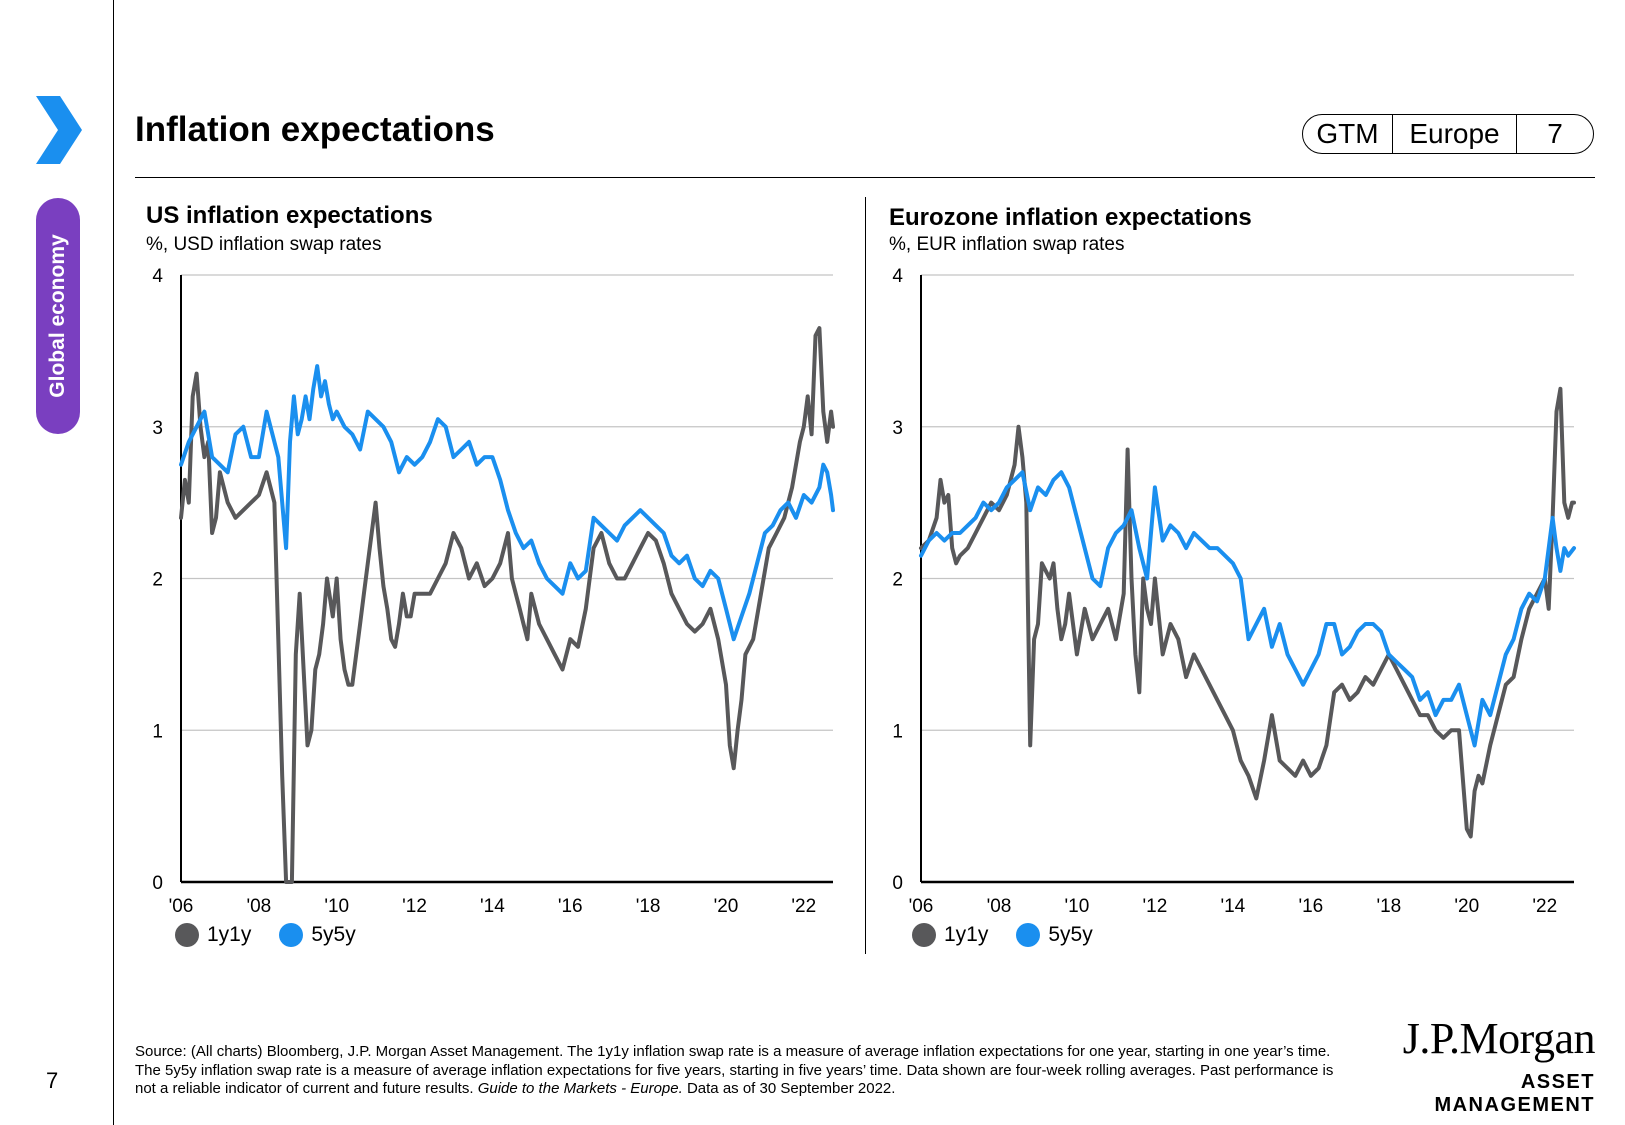 This screenshot has width=1625, height=1125. Describe the element at coordinates (726, 906) in the screenshot. I see `us-x-tick-label: '20` at that location.